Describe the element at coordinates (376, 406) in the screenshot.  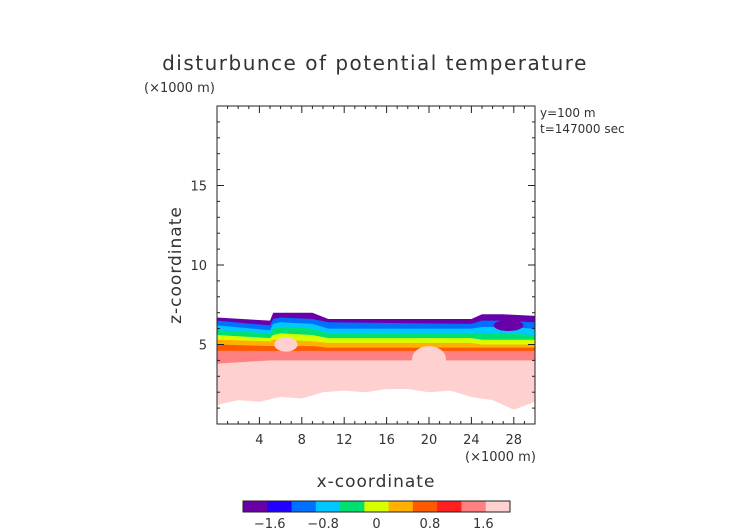
I see `field-bottom-edge` at that location.